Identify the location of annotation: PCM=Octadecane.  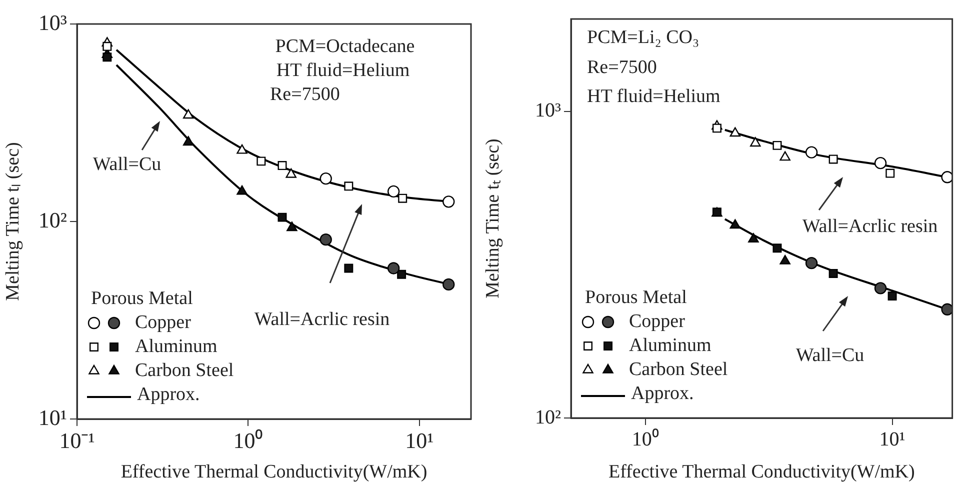
(345, 46).